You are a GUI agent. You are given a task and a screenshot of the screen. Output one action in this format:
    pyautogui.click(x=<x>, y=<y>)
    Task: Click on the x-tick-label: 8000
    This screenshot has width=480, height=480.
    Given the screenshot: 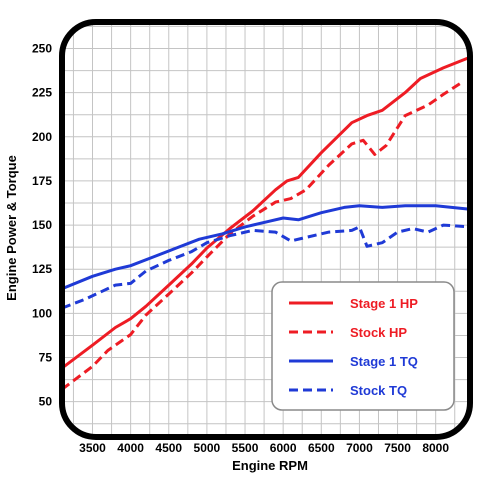 What is the action you would take?
    pyautogui.click(x=435, y=448)
    